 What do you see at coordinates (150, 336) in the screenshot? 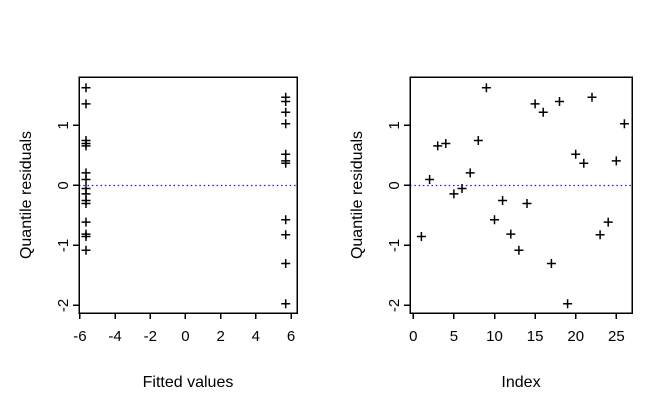
I see `x-tick-label: -2` at bounding box center [150, 336].